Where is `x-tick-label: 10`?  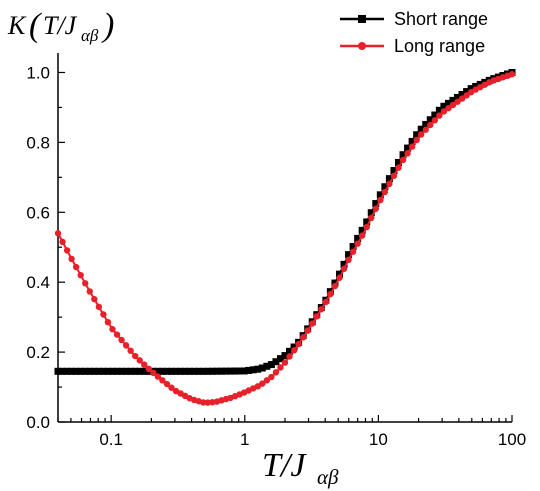 x-tick-label: 10 is located at coordinates (378, 439).